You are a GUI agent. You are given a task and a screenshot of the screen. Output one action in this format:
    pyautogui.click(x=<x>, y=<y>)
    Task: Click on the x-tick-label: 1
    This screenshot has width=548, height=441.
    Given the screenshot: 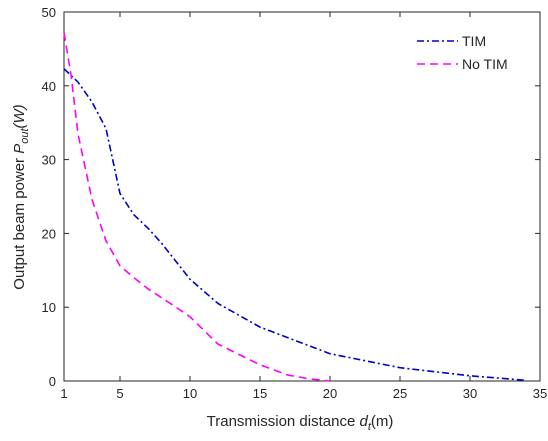 What is the action you would take?
    pyautogui.click(x=63, y=393)
    